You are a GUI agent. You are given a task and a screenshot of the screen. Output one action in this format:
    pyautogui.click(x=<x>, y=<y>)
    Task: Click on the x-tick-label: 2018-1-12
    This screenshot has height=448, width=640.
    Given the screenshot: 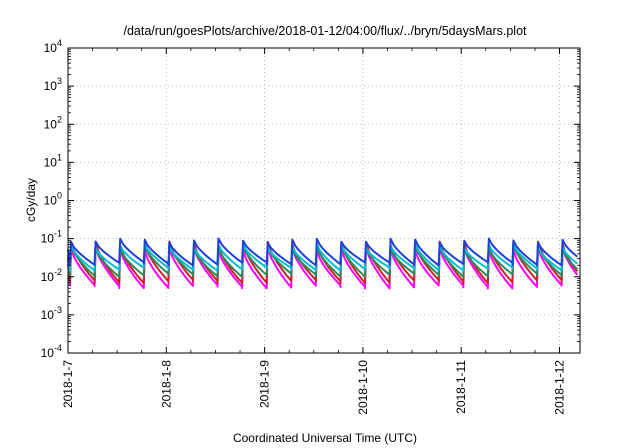 What is the action you would take?
    pyautogui.click(x=560, y=387)
    